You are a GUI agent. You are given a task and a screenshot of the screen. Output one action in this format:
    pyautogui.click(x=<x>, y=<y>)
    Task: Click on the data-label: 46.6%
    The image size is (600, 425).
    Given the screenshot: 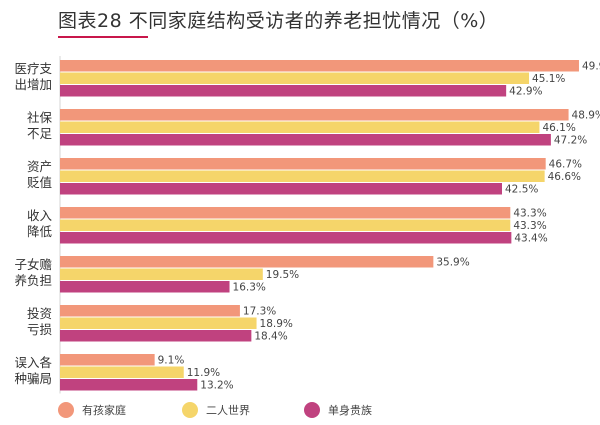 What is the action you would take?
    pyautogui.click(x=564, y=177)
    